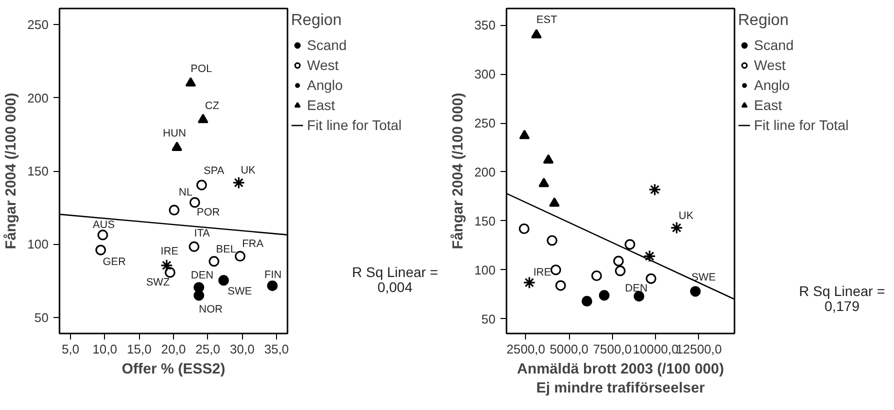 The image size is (894, 410). I want to click on annotation: POL, so click(201, 69).